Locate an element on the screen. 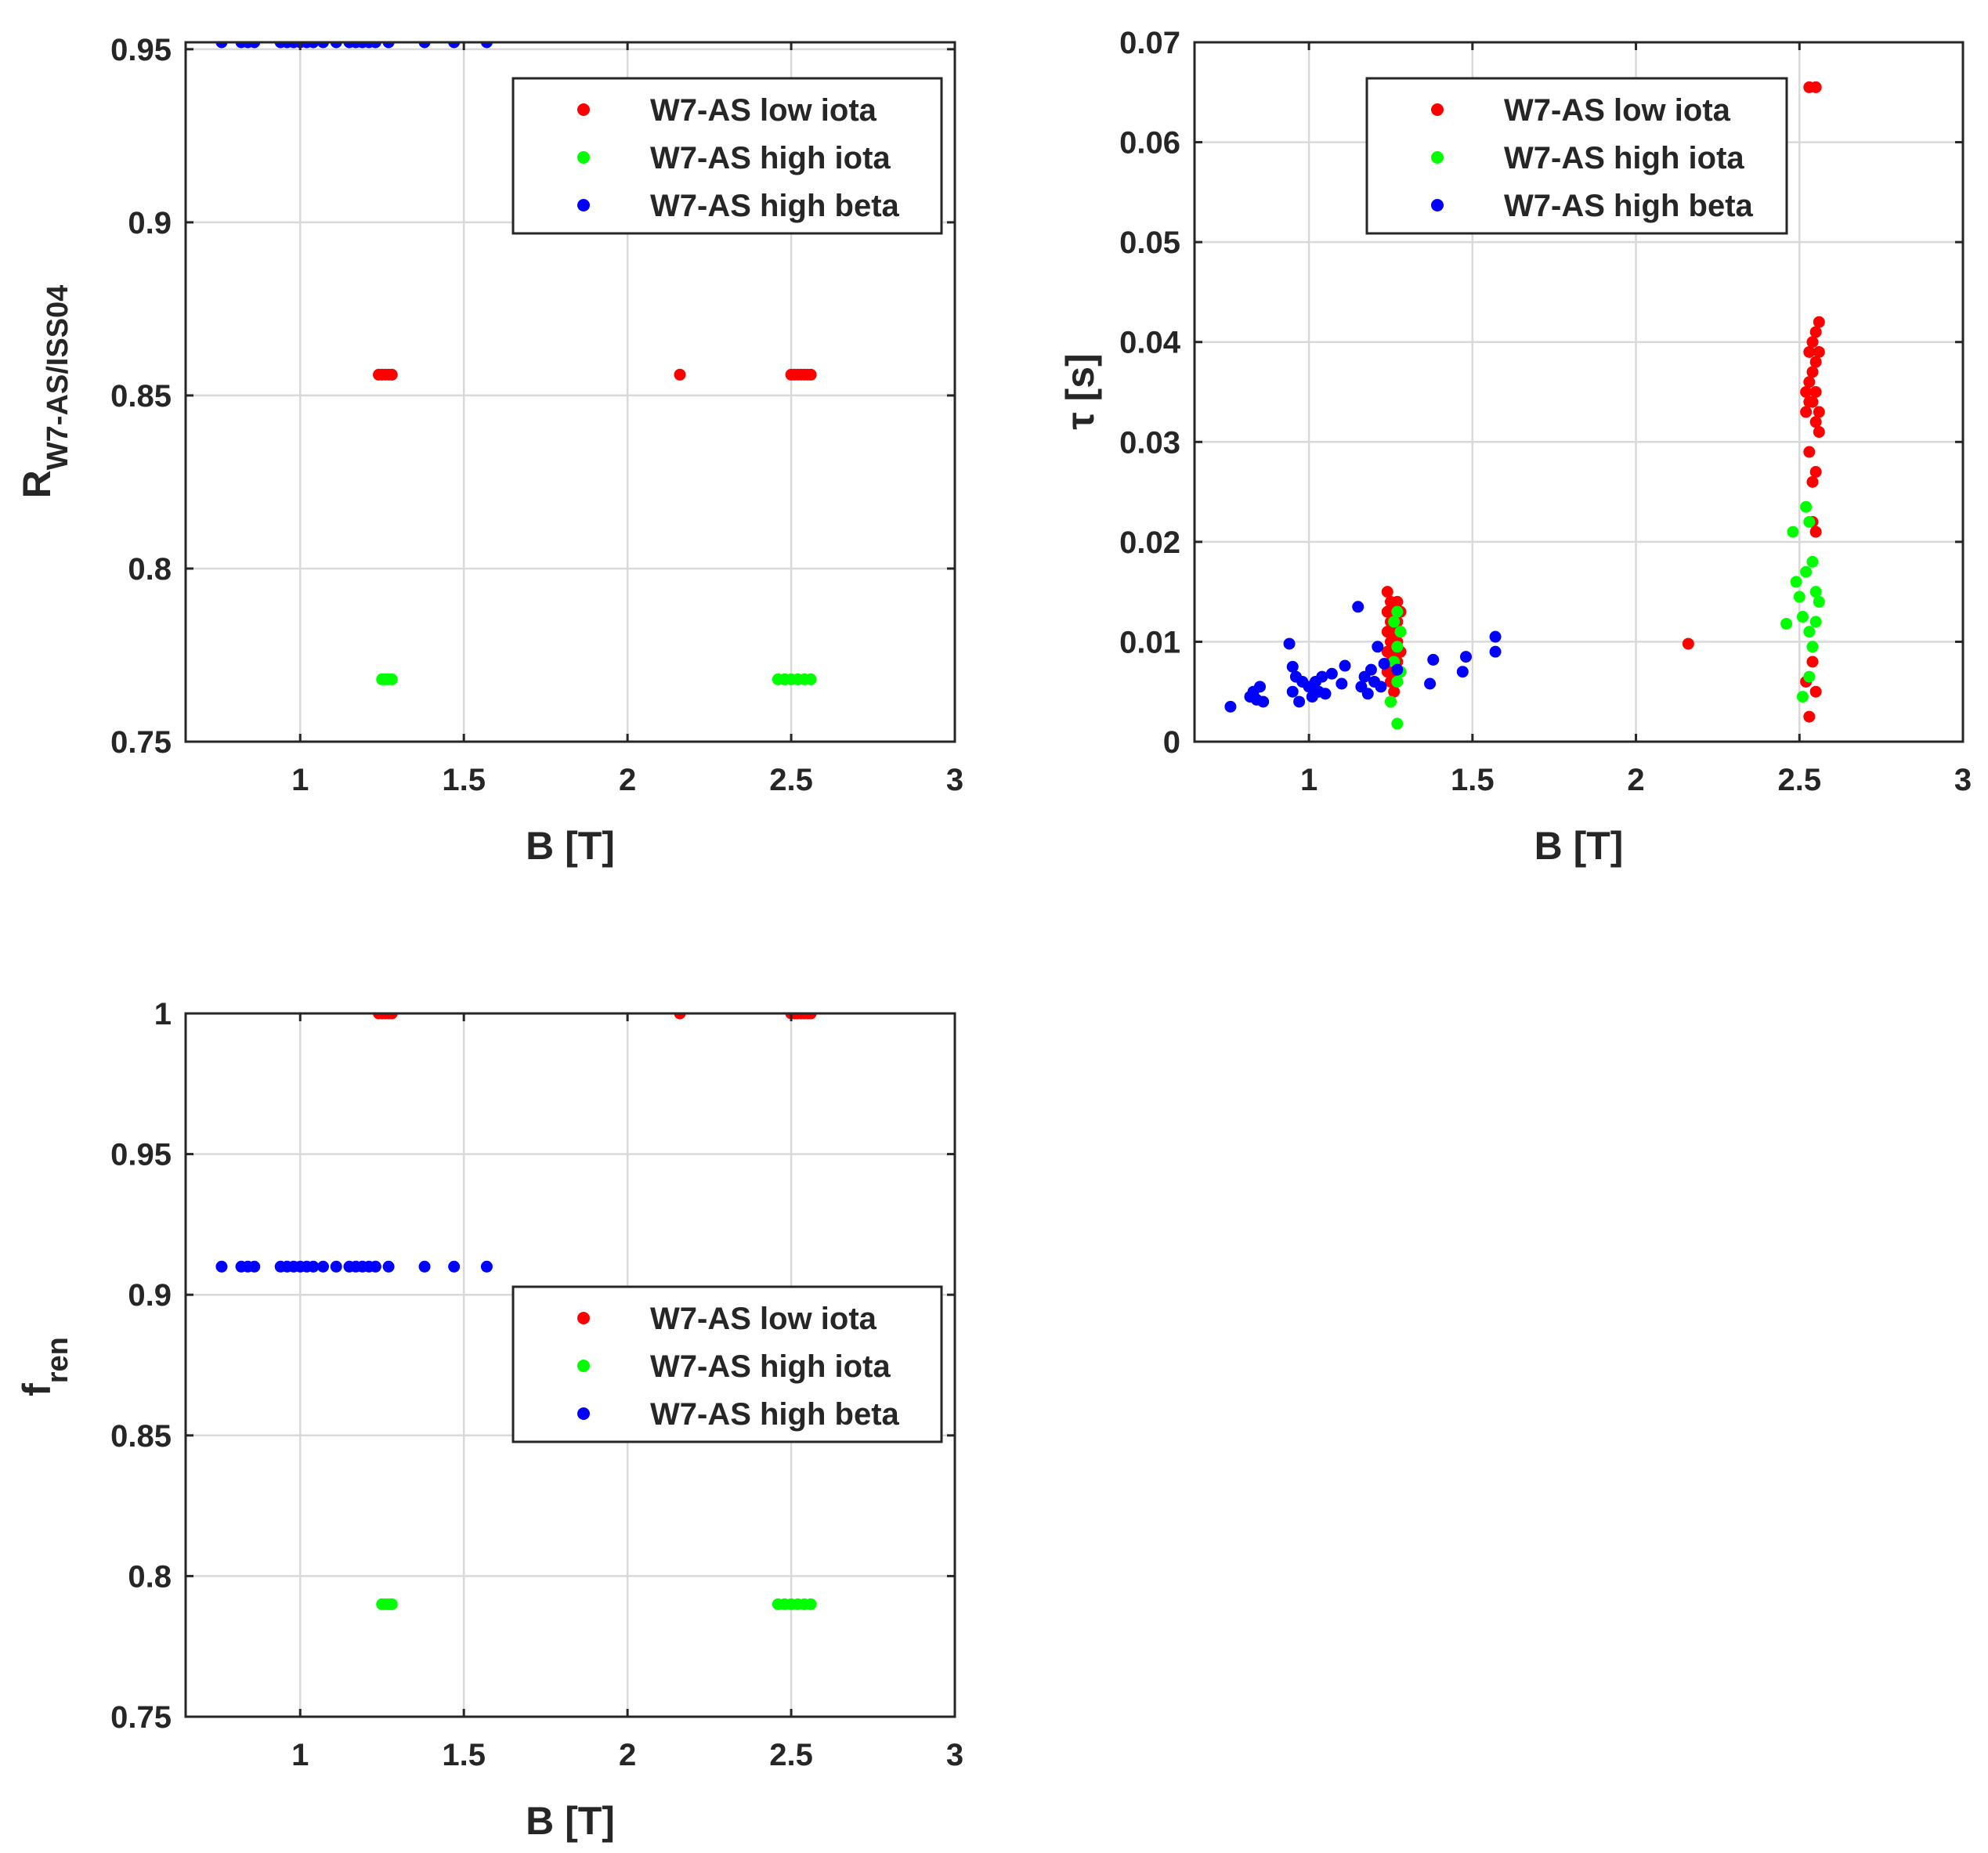 The height and width of the screenshot is (1853, 1988). y-axis-label-main: R is located at coordinates (37, 484).